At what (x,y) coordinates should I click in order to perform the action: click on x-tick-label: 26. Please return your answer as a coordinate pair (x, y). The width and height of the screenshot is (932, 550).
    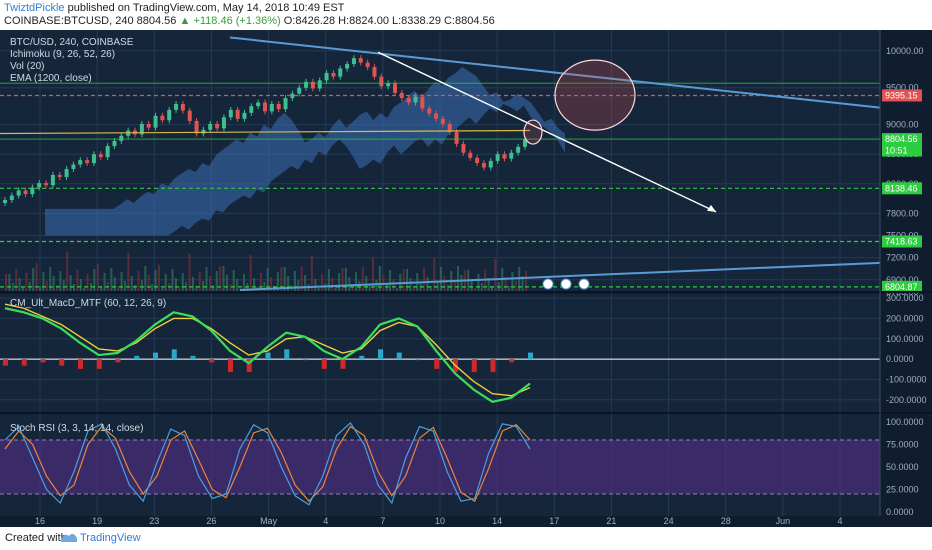
    Looking at the image, I should click on (211, 521).